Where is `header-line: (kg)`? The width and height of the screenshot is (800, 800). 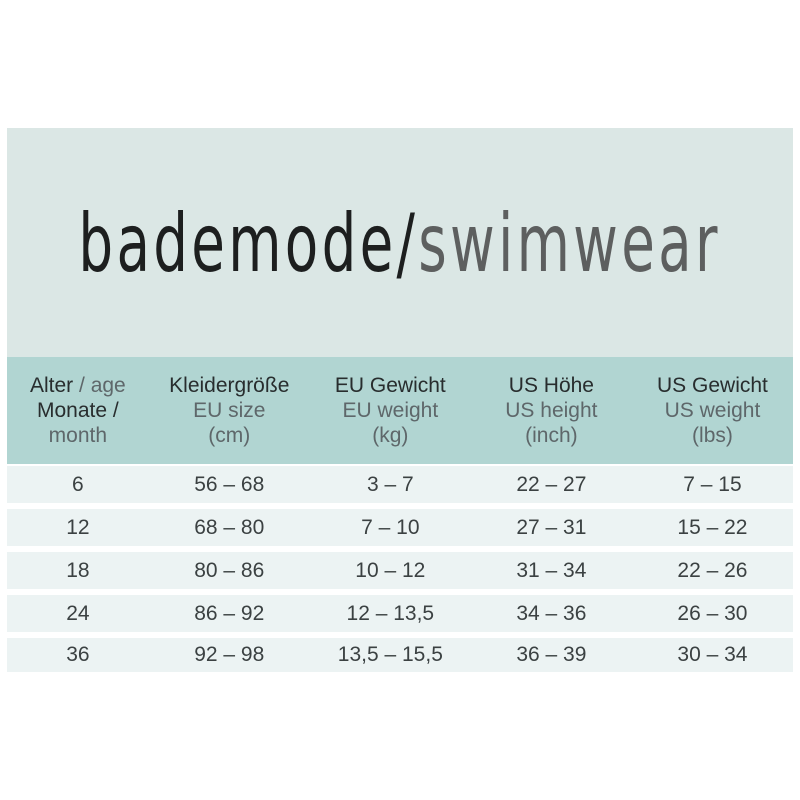 header-line: (kg) is located at coordinates (390, 435).